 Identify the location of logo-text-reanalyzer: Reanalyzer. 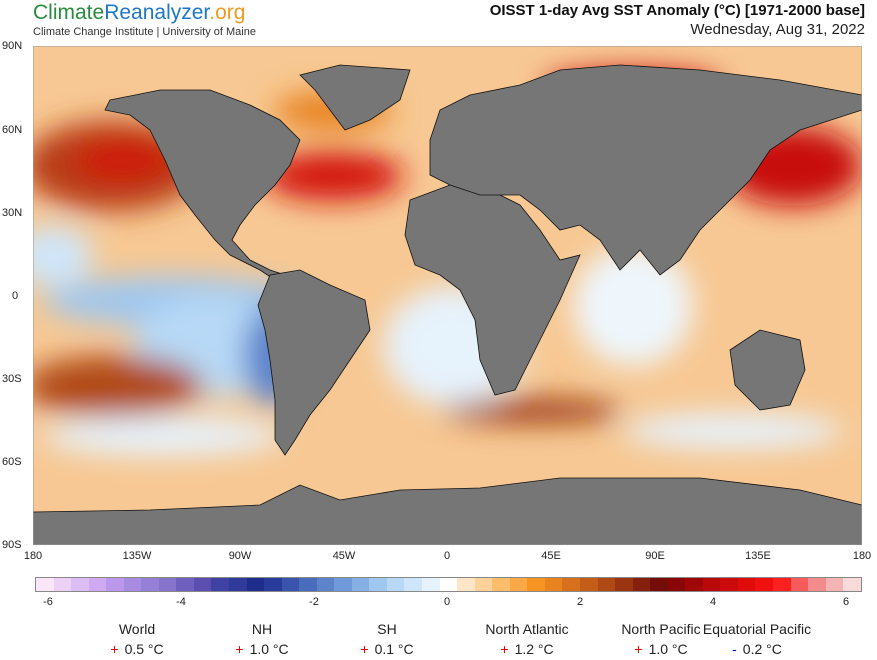
(157, 12).